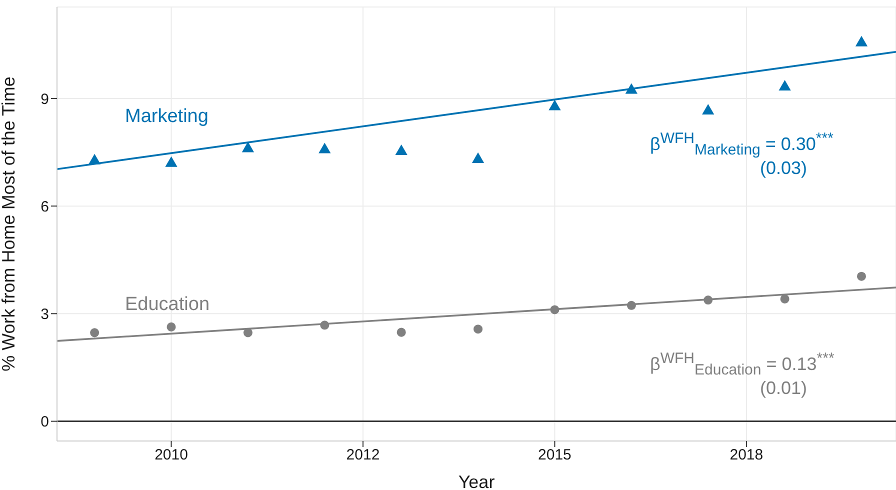 The height and width of the screenshot is (490, 896). What do you see at coordinates (742, 364) in the screenshot?
I see `annotation: β$^{WFH}$$_{Education}$ = 0.13$^{***}$` at bounding box center [742, 364].